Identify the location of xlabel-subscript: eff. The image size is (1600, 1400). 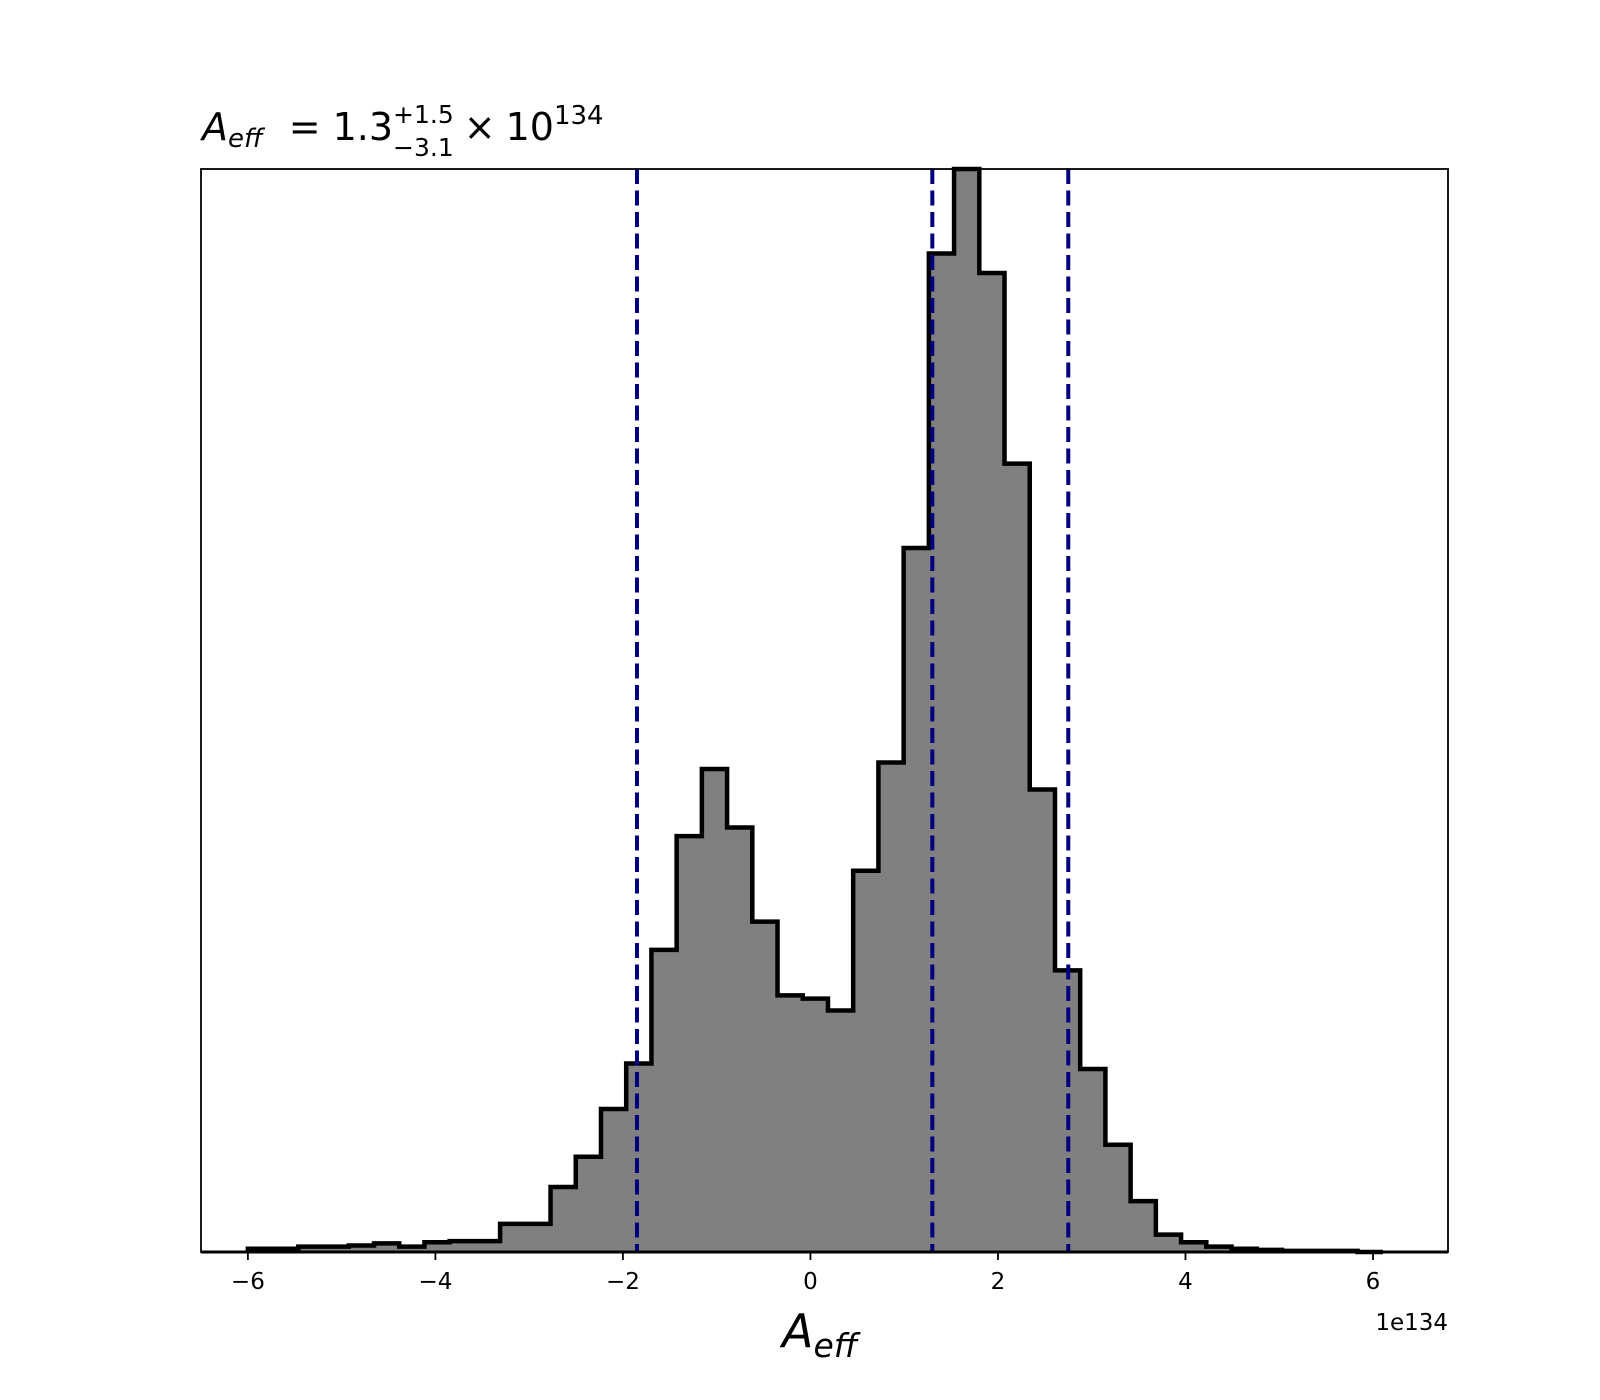
(836, 1345).